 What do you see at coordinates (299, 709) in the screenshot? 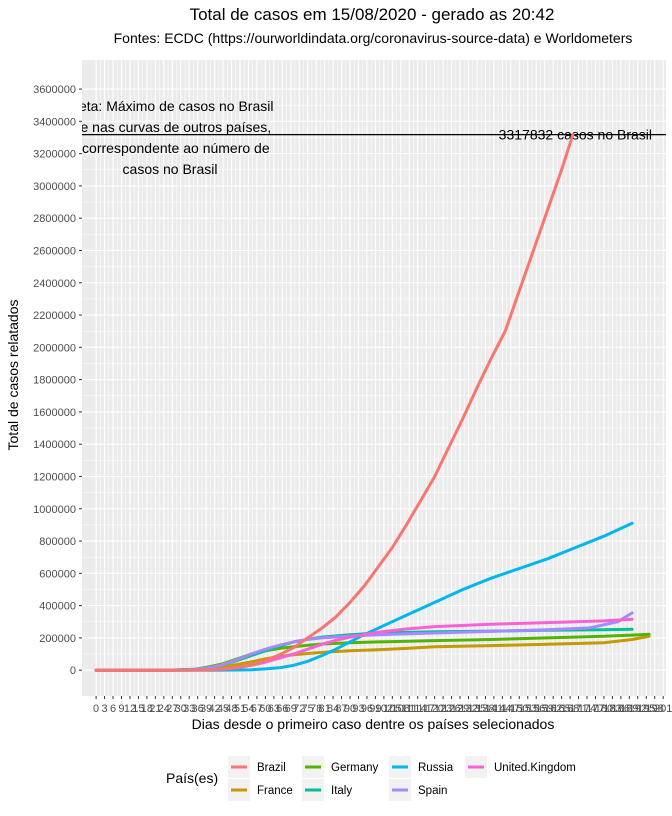
I see `x-tick-label: 72` at bounding box center [299, 709].